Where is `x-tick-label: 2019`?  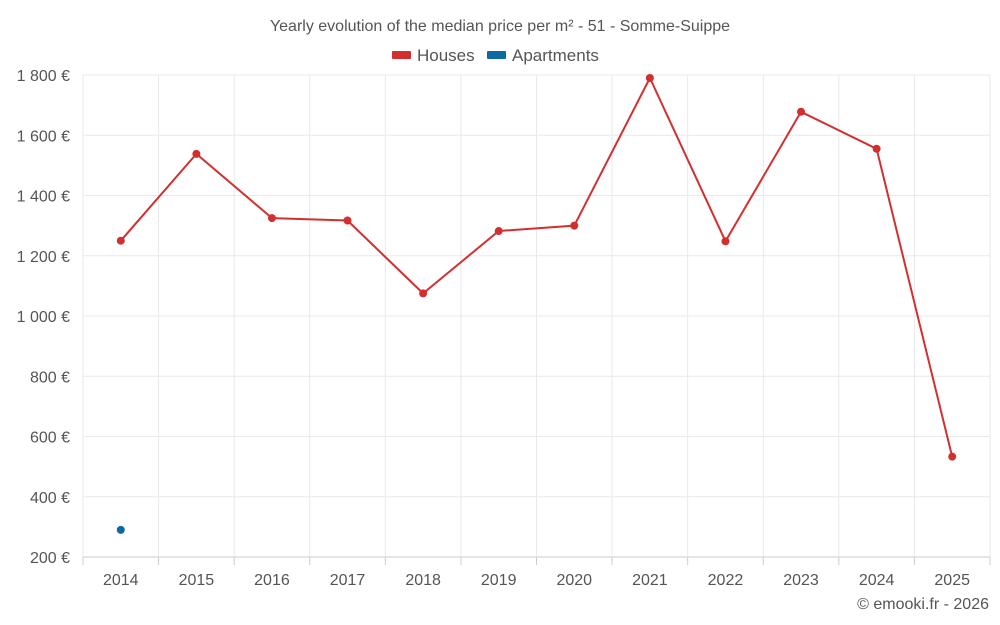 x-tick-label: 2019 is located at coordinates (499, 580).